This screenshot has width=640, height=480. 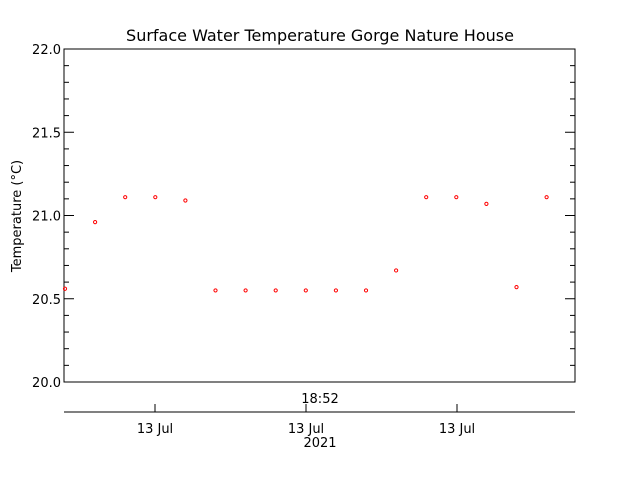 I want to click on x-axis-time-label: 18:52, so click(x=319, y=399).